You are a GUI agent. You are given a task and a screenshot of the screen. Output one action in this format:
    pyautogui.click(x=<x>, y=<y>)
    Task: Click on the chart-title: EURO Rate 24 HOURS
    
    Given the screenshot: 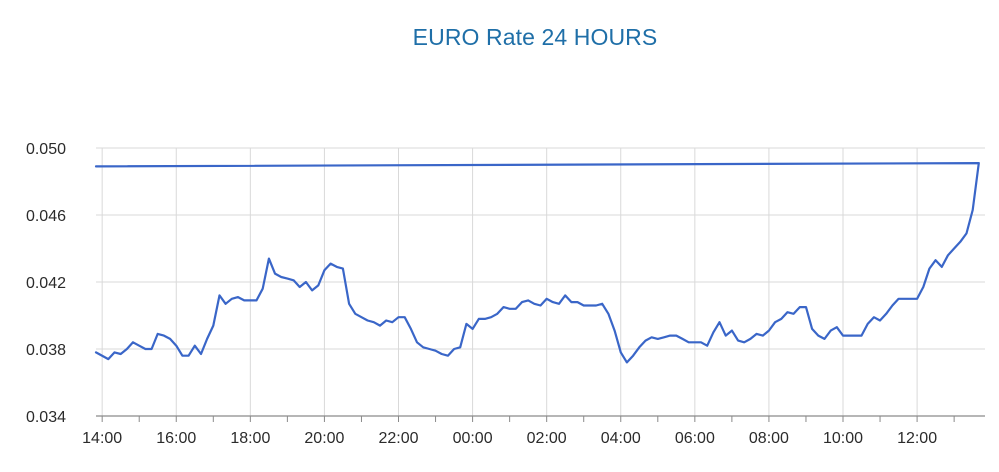 What is the action you would take?
    pyautogui.click(x=535, y=37)
    